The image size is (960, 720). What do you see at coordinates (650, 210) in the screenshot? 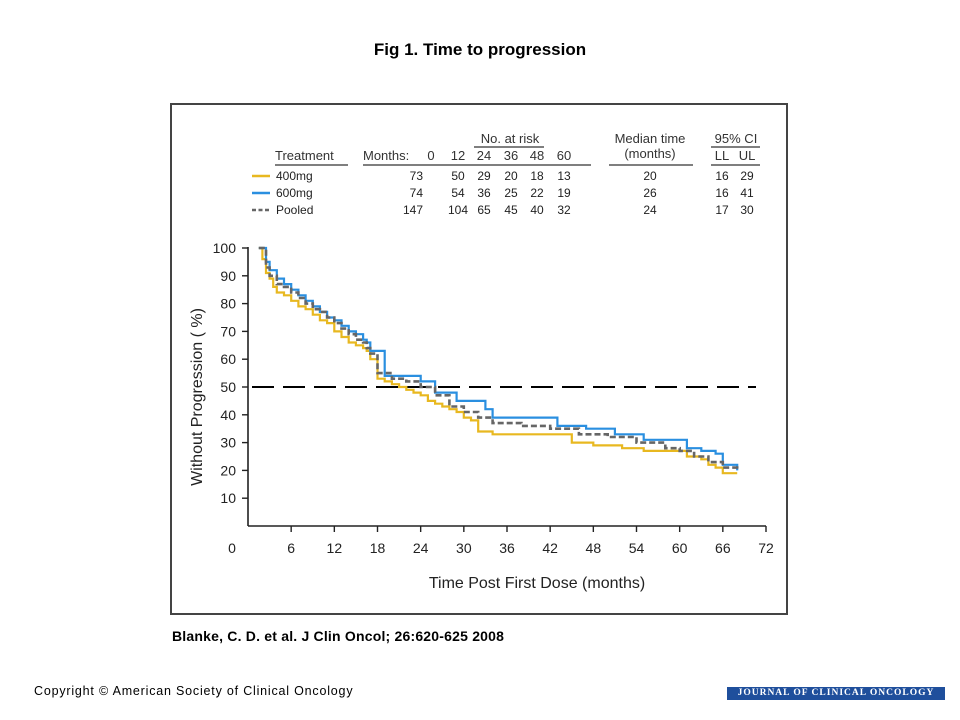
I see `median-Pooled: 24` at bounding box center [650, 210].